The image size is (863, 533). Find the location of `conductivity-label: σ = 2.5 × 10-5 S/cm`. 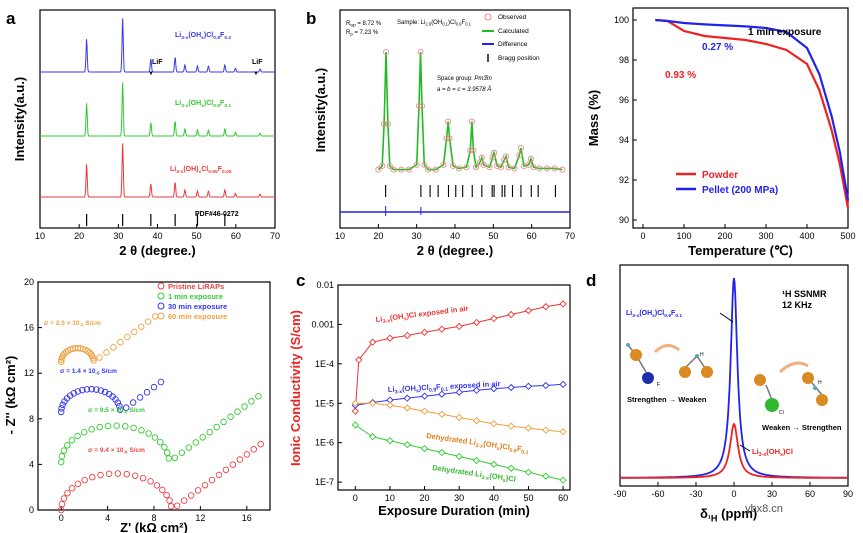

conductivity-label: σ = 2.5 × 10-5 S/cm is located at coordinates (72, 324).